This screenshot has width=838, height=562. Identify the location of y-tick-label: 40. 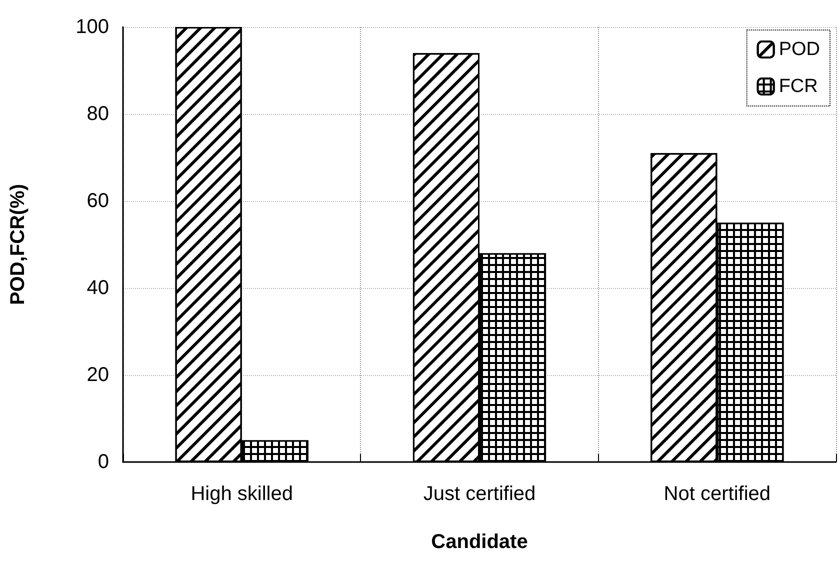
(97, 288).